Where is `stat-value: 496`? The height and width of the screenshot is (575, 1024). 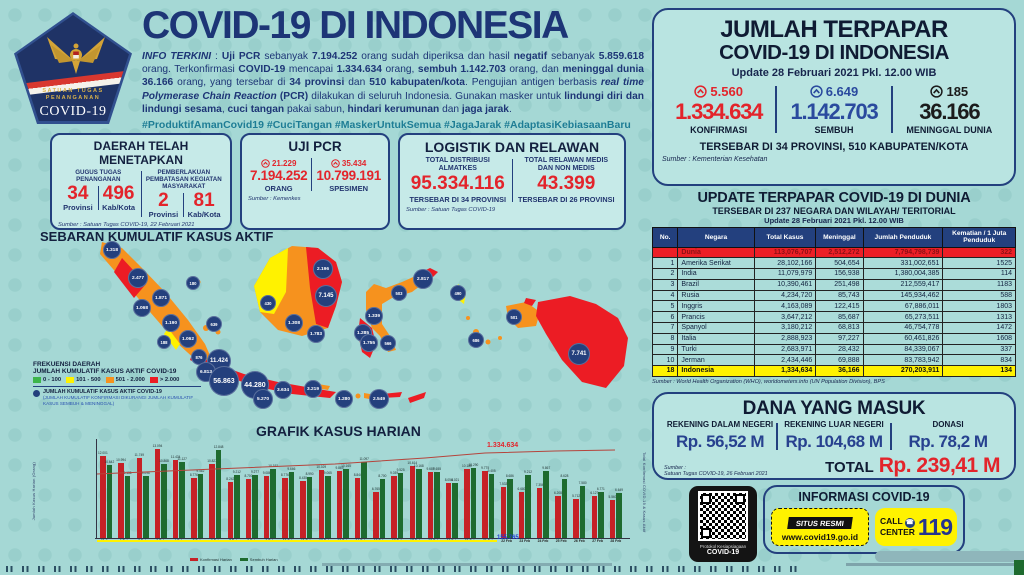 stat-value: 496 is located at coordinates (118, 194).